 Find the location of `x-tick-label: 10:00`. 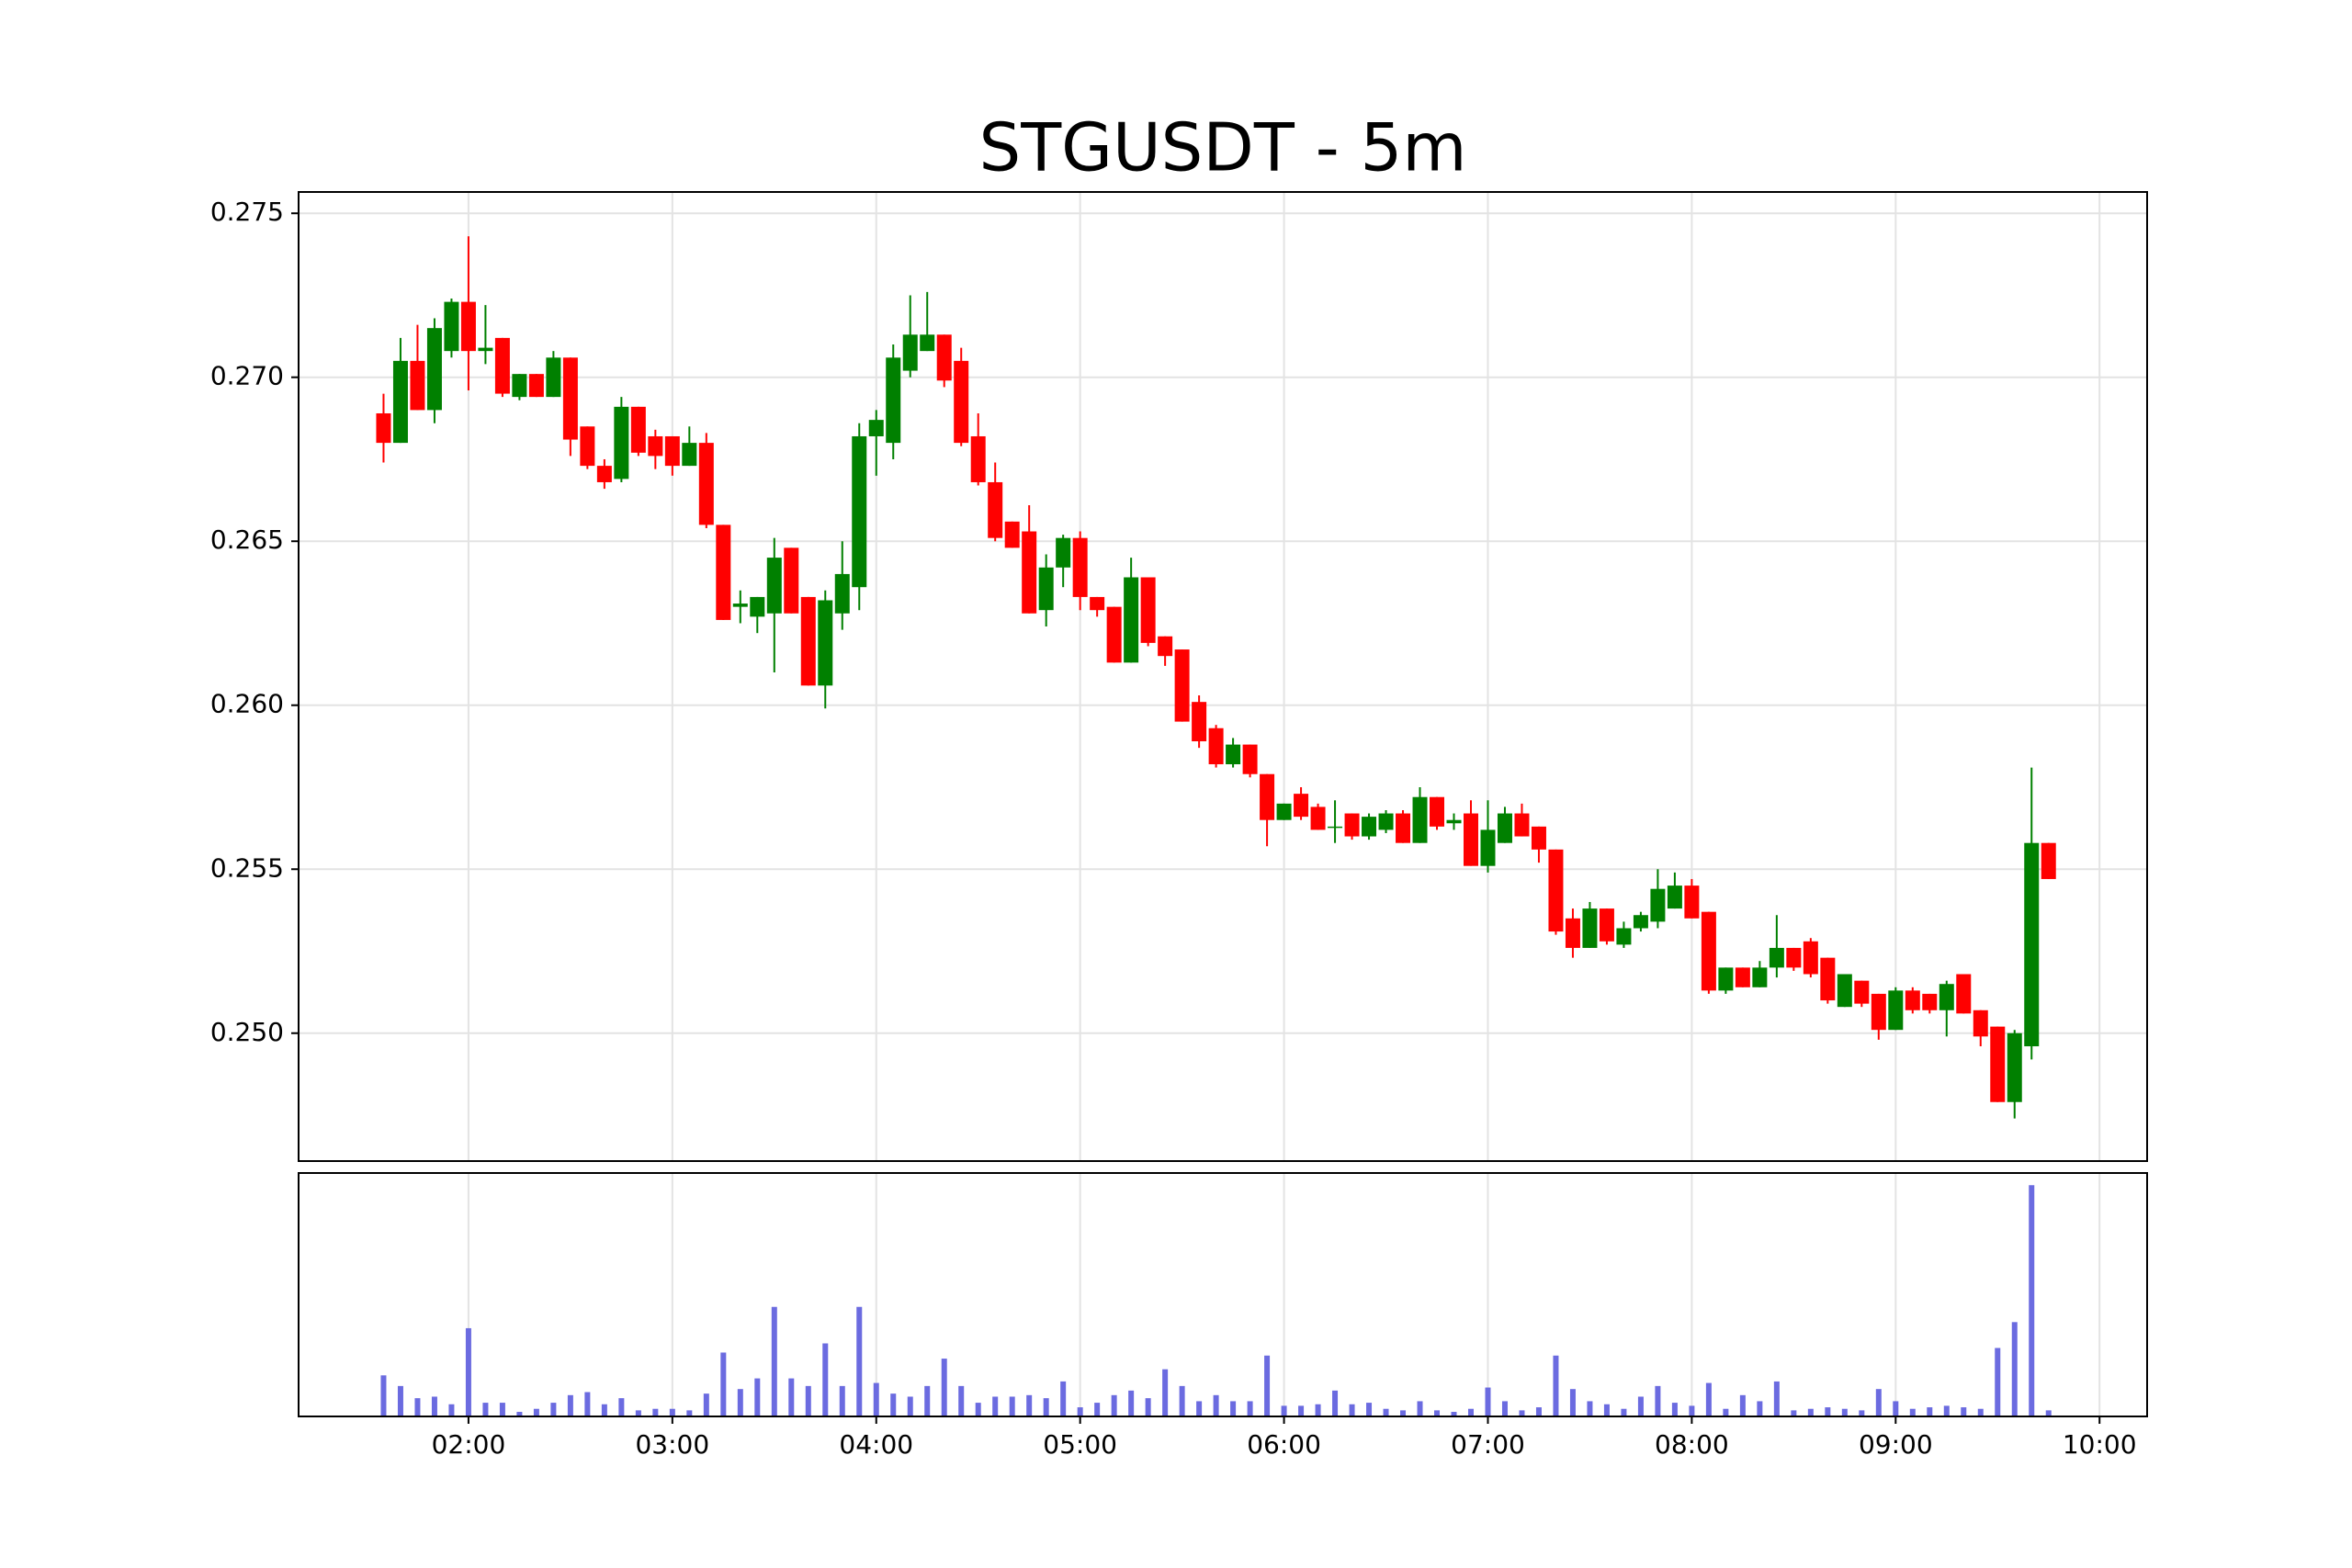

x-tick-label: 10:00 is located at coordinates (2100, 1444).